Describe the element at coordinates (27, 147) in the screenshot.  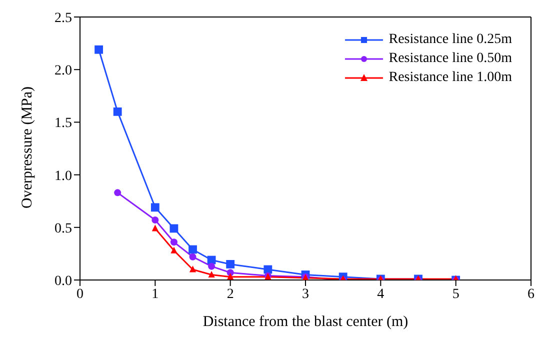
I see `y-axis-title: Overpressure (MPa)` at that location.